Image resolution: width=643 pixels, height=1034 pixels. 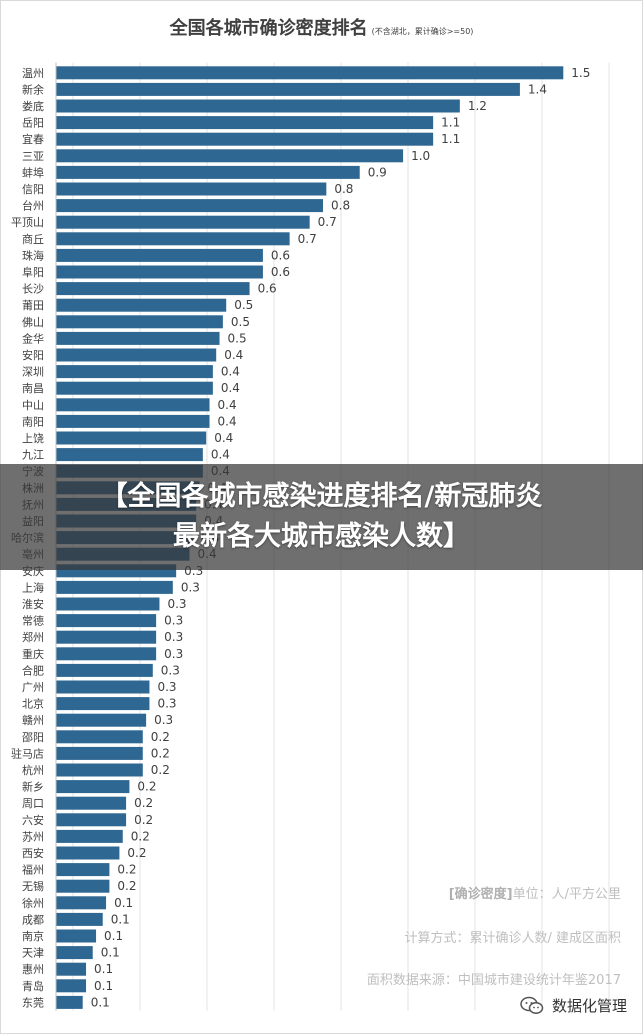 I want to click on value-label-48: 0.2, so click(x=126, y=870).